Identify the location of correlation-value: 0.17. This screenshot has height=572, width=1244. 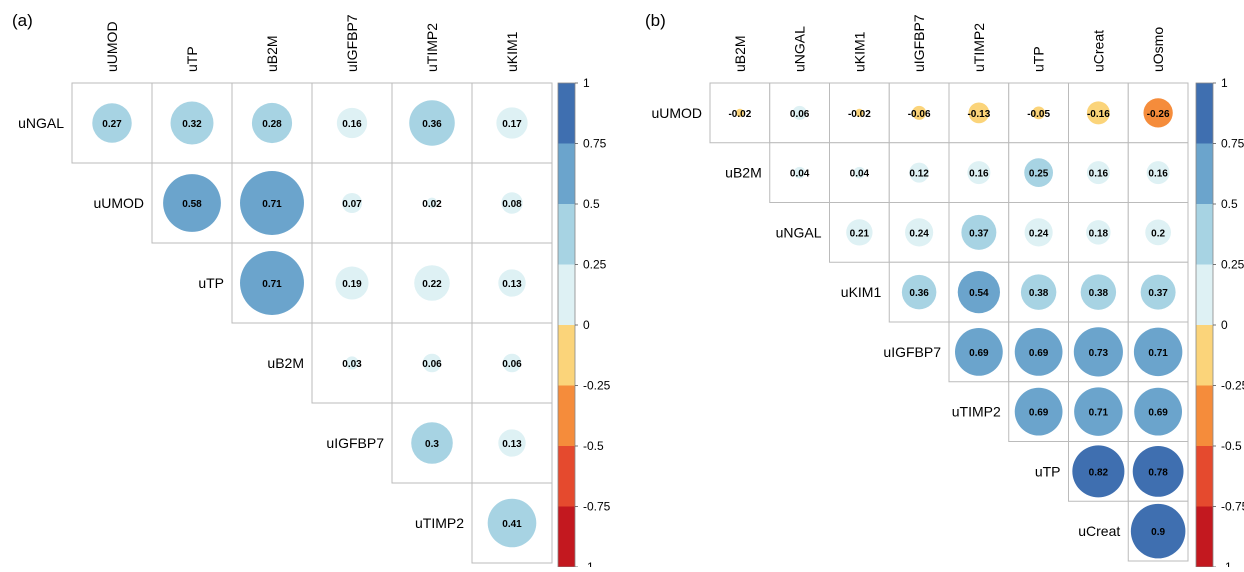
(512, 124).